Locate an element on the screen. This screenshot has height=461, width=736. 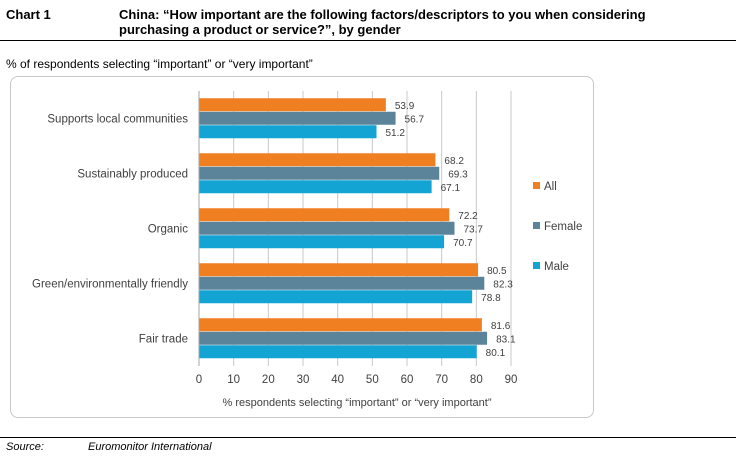
legend-swatch-all is located at coordinates (536, 185).